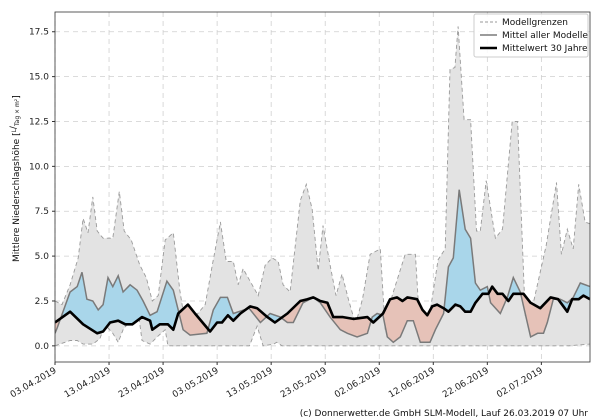  I want to click on y-tick-label: 0.0, so click(42, 347).